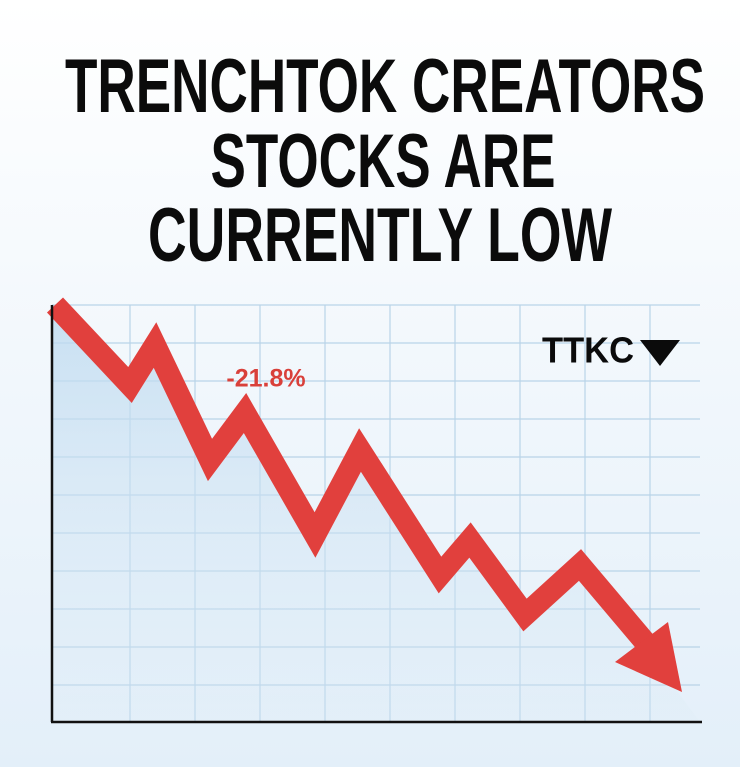  What do you see at coordinates (380, 235) in the screenshot?
I see `title-line: CURRENTLY LOW` at bounding box center [380, 235].